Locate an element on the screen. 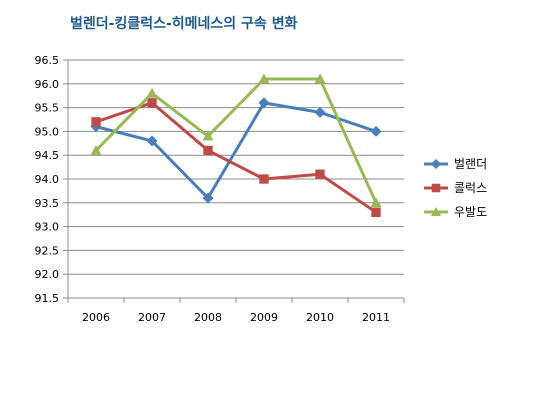 This screenshot has height=404, width=555. y-tick-label: 96.5 is located at coordinates (47, 60).